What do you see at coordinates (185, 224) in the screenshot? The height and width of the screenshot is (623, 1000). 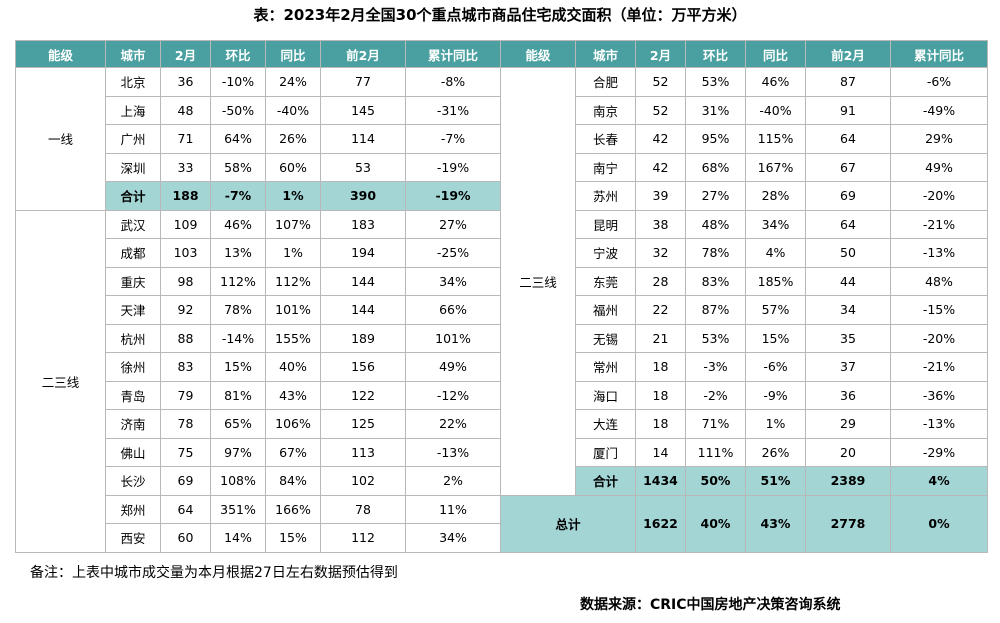 I see `cell: 109` at bounding box center [185, 224].